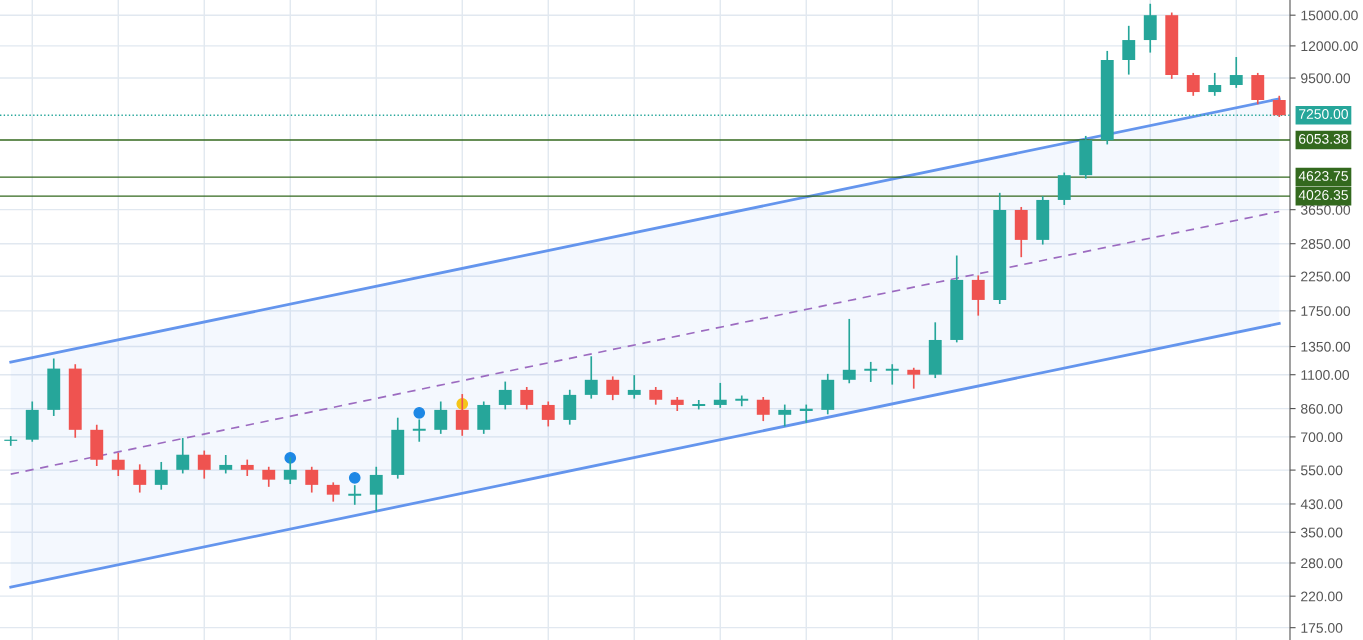 The height and width of the screenshot is (640, 1363). I want to click on y-tick-label: 280.00, so click(1322, 563).